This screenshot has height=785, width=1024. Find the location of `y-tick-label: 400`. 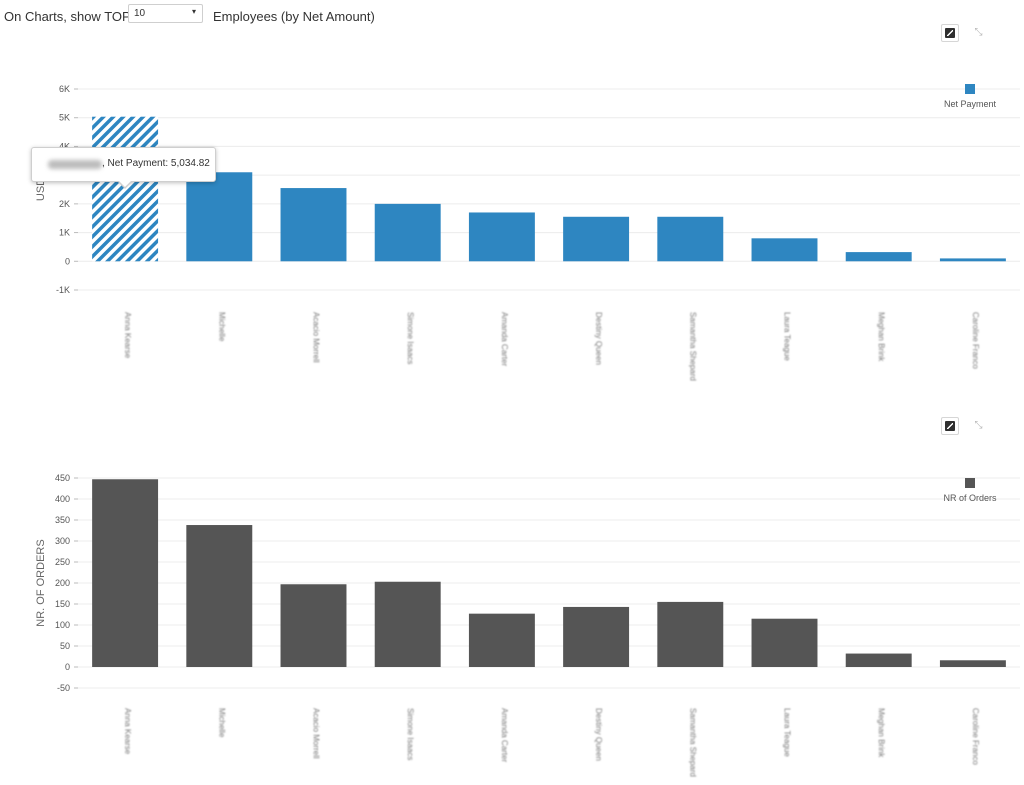

y-tick-label: 400 is located at coordinates (62, 499).